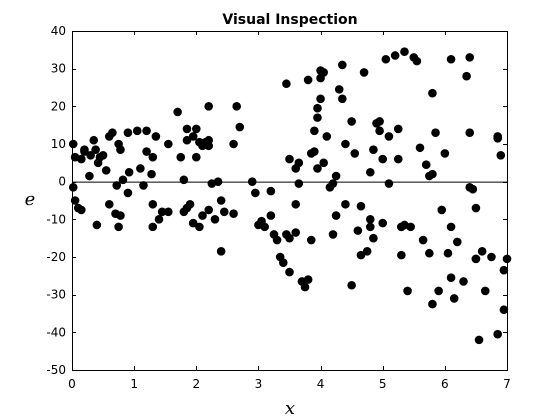 The image size is (560, 420). What do you see at coordinates (58, 31) in the screenshot?
I see `y-tick-label: 40` at bounding box center [58, 31].